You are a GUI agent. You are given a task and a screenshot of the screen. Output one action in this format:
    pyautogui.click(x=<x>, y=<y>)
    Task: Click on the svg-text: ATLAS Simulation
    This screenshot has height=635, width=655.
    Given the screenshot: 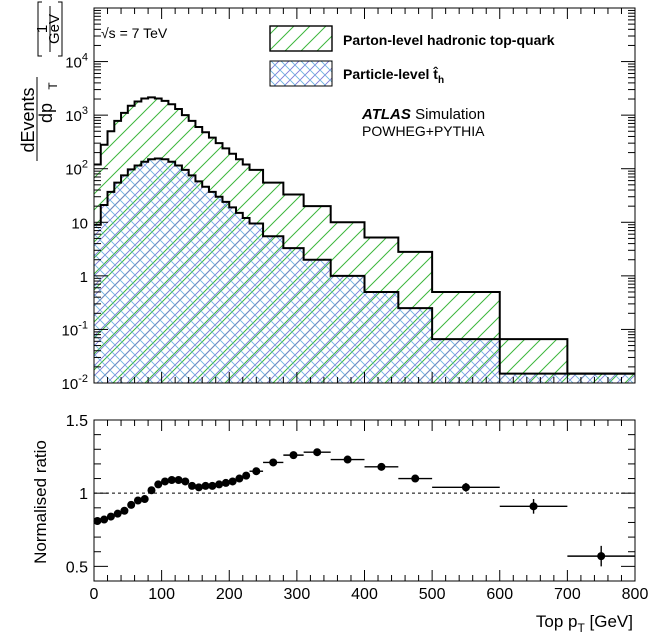 What is the action you would take?
    pyautogui.click(x=423, y=114)
    